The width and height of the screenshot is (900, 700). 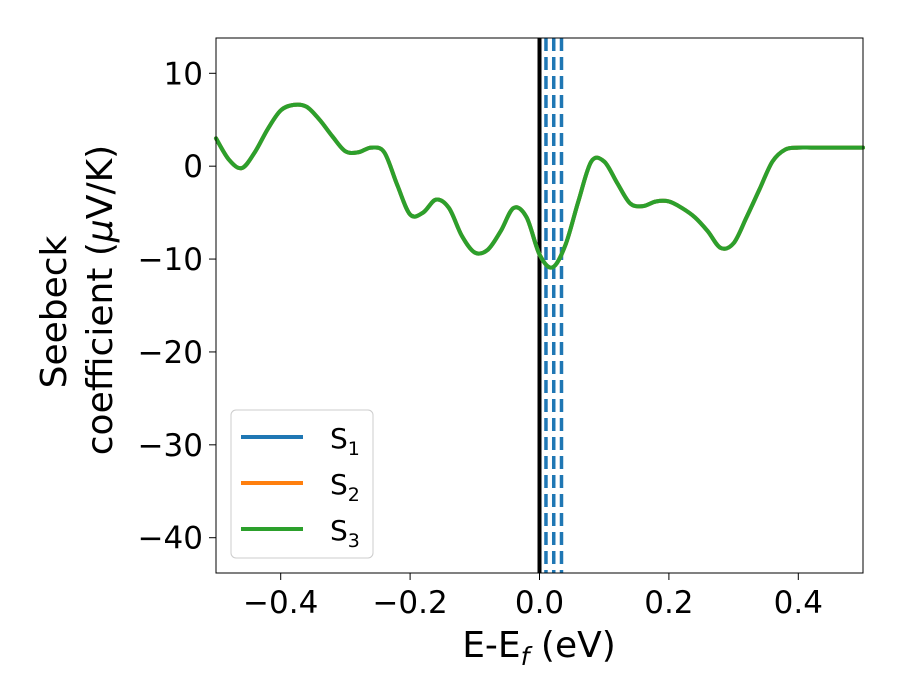 What do you see at coordinates (170, 446) in the screenshot?
I see `y-tick-label: −30` at bounding box center [170, 446].